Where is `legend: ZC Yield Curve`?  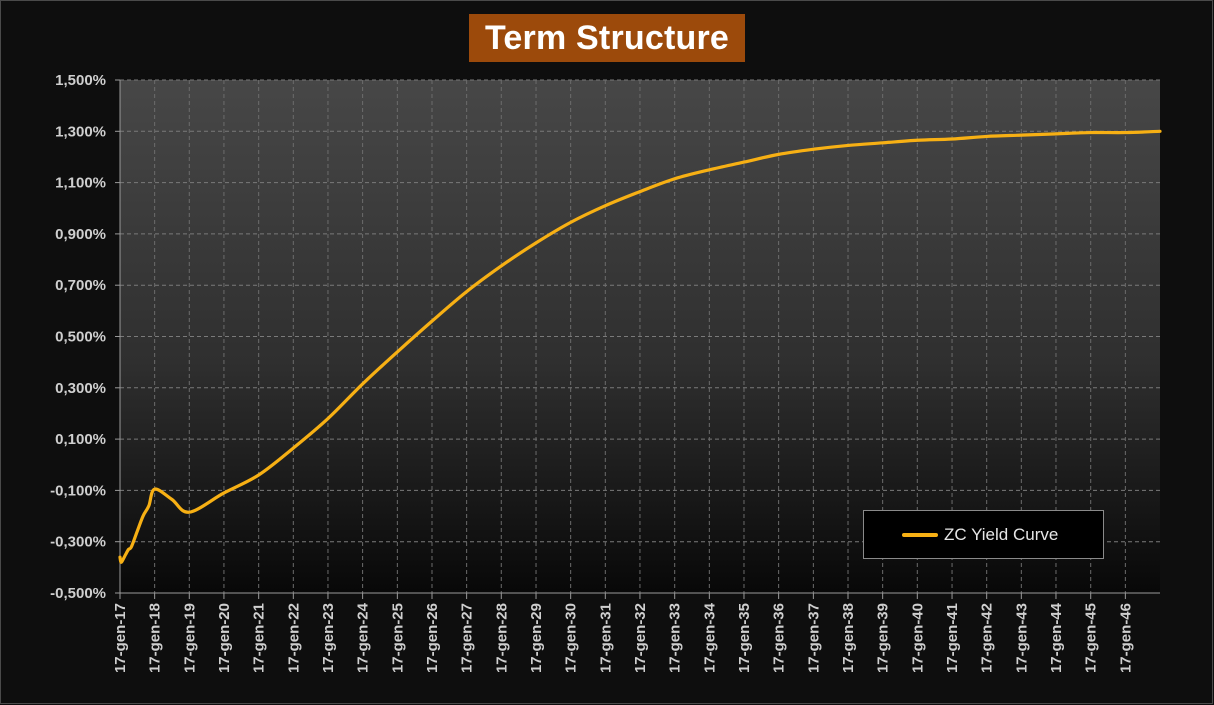 legend: ZC Yield Curve is located at coordinates (983, 534).